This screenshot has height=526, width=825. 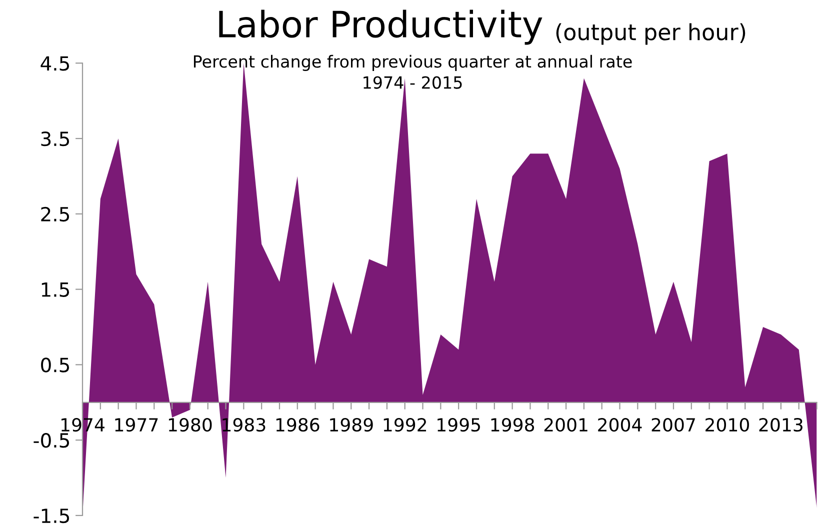 What do you see at coordinates (54, 63) in the screenshot?
I see `y-tick-label: 4.5` at bounding box center [54, 63].